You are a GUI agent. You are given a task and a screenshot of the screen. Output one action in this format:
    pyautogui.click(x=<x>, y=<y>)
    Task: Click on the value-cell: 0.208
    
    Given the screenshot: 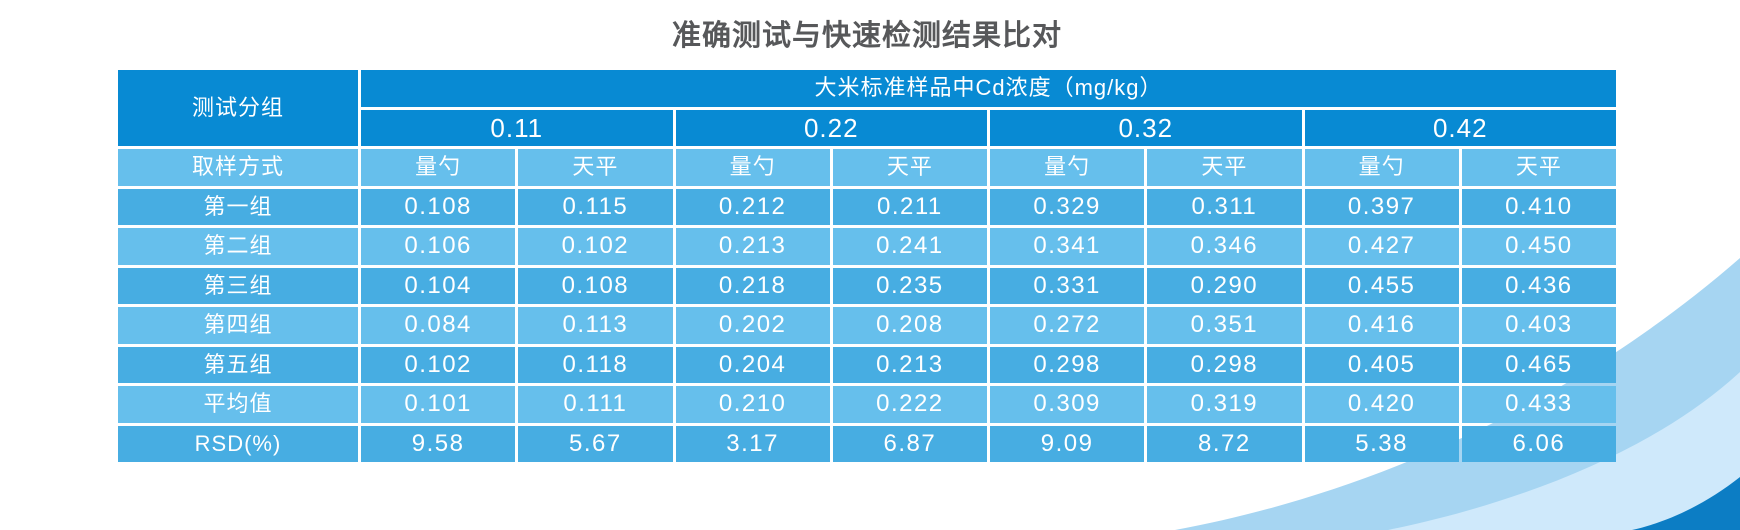 What is the action you would take?
    pyautogui.click(x=909, y=325)
    